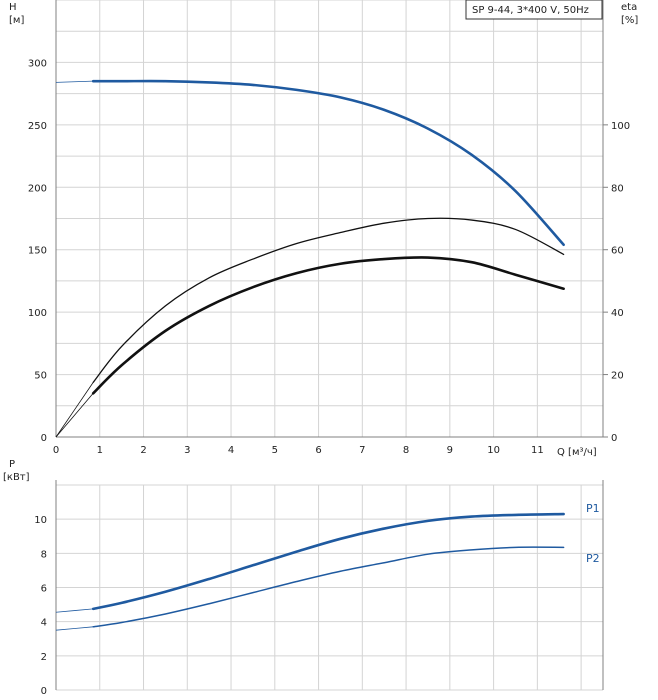 This screenshot has height=700, width=658. I want to click on legend-box, so click(534, 10).